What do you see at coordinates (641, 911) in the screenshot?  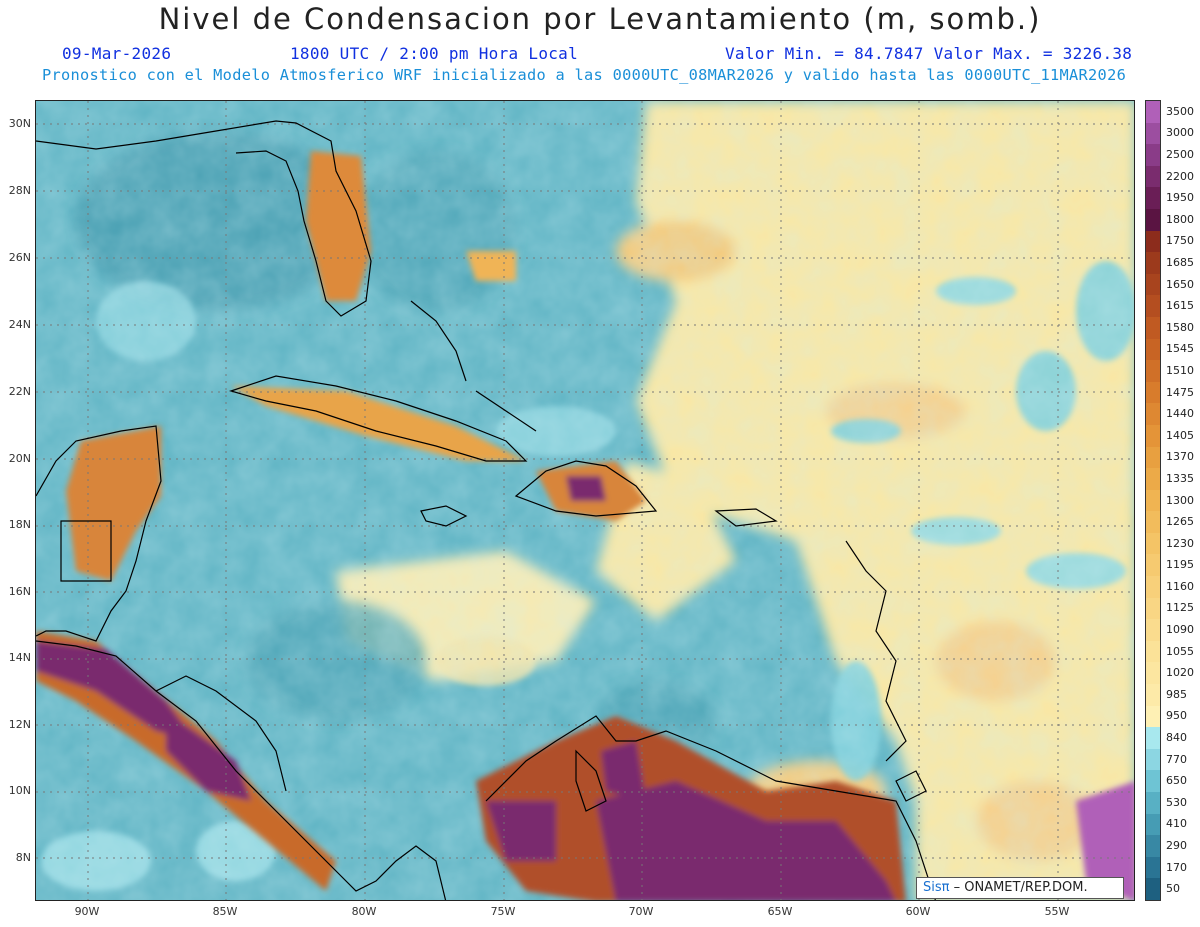 I see `lon-label: 70W` at bounding box center [641, 911].